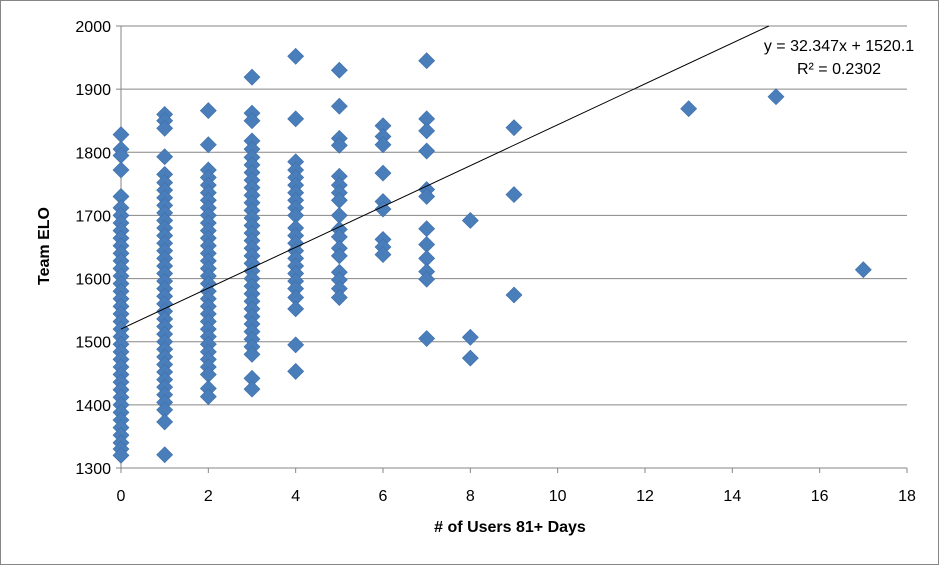 This screenshot has height=565, width=939. I want to click on y-tick-label: 1800, so click(93, 153).